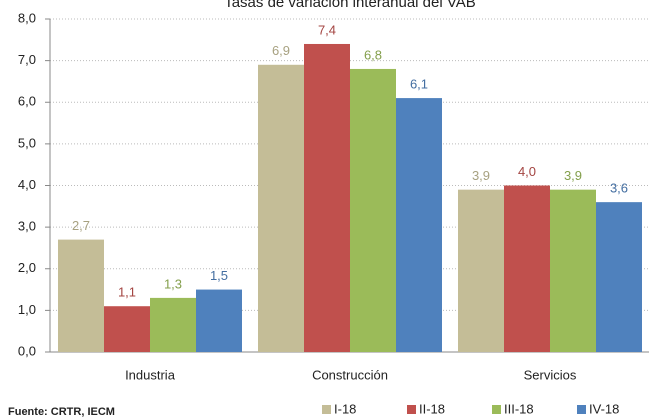 The width and height of the screenshot is (649, 419). What do you see at coordinates (27, 309) in the screenshot?
I see `y-tick-label: 1,0` at bounding box center [27, 309].